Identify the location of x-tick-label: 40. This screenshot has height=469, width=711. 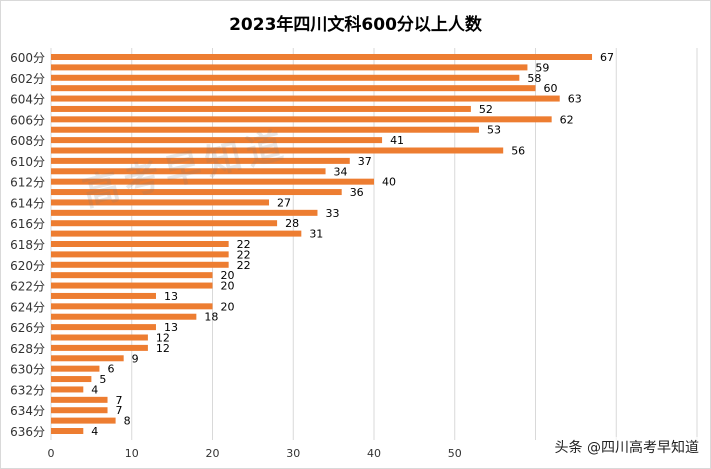
(374, 453).